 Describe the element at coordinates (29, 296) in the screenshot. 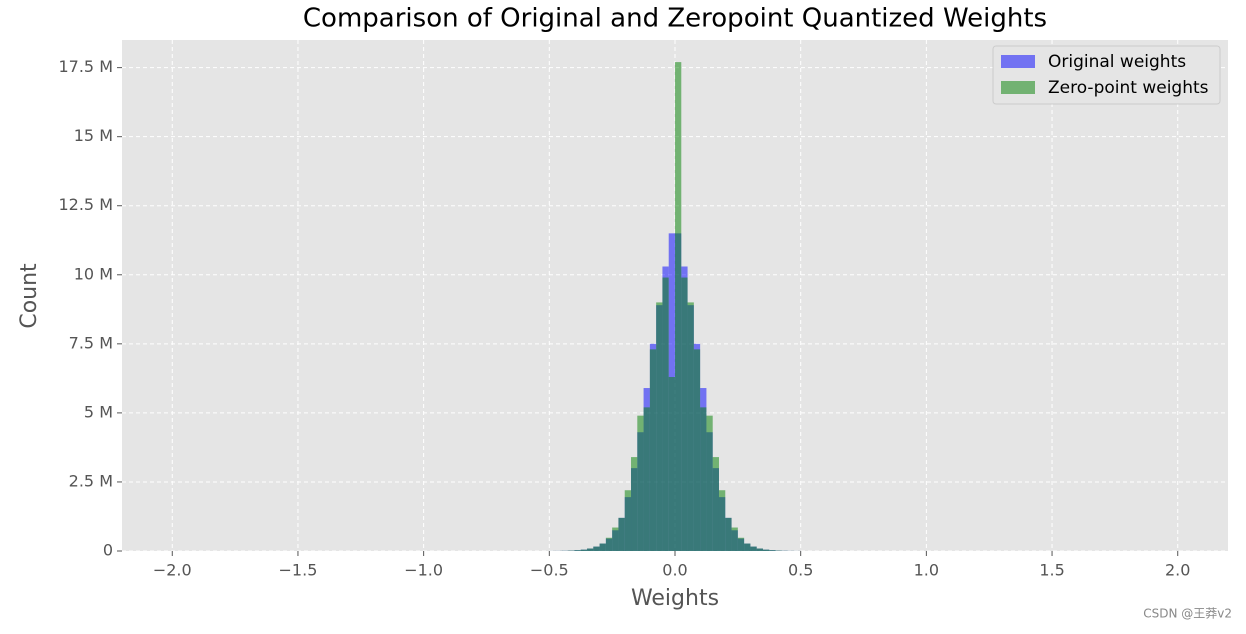

I see `y-axis-label: Count` at that location.